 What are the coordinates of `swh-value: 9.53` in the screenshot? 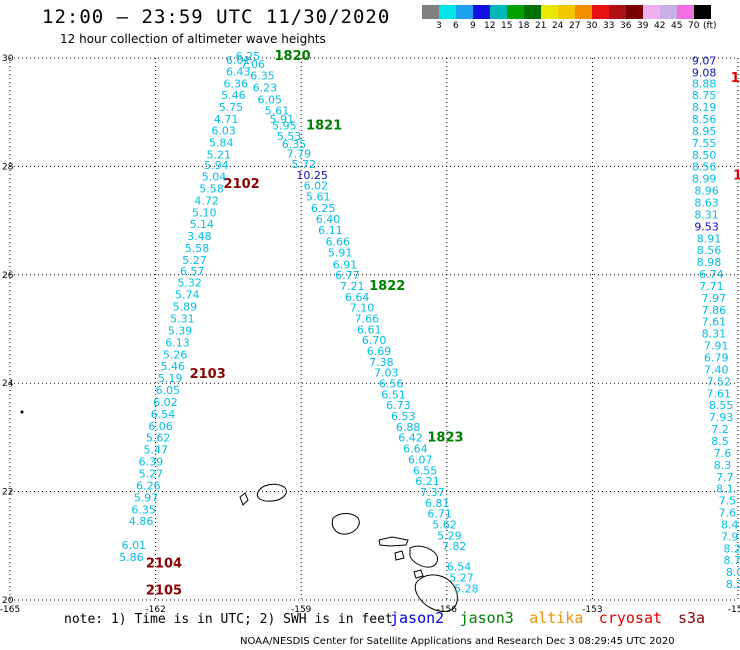 It's located at (706, 226).